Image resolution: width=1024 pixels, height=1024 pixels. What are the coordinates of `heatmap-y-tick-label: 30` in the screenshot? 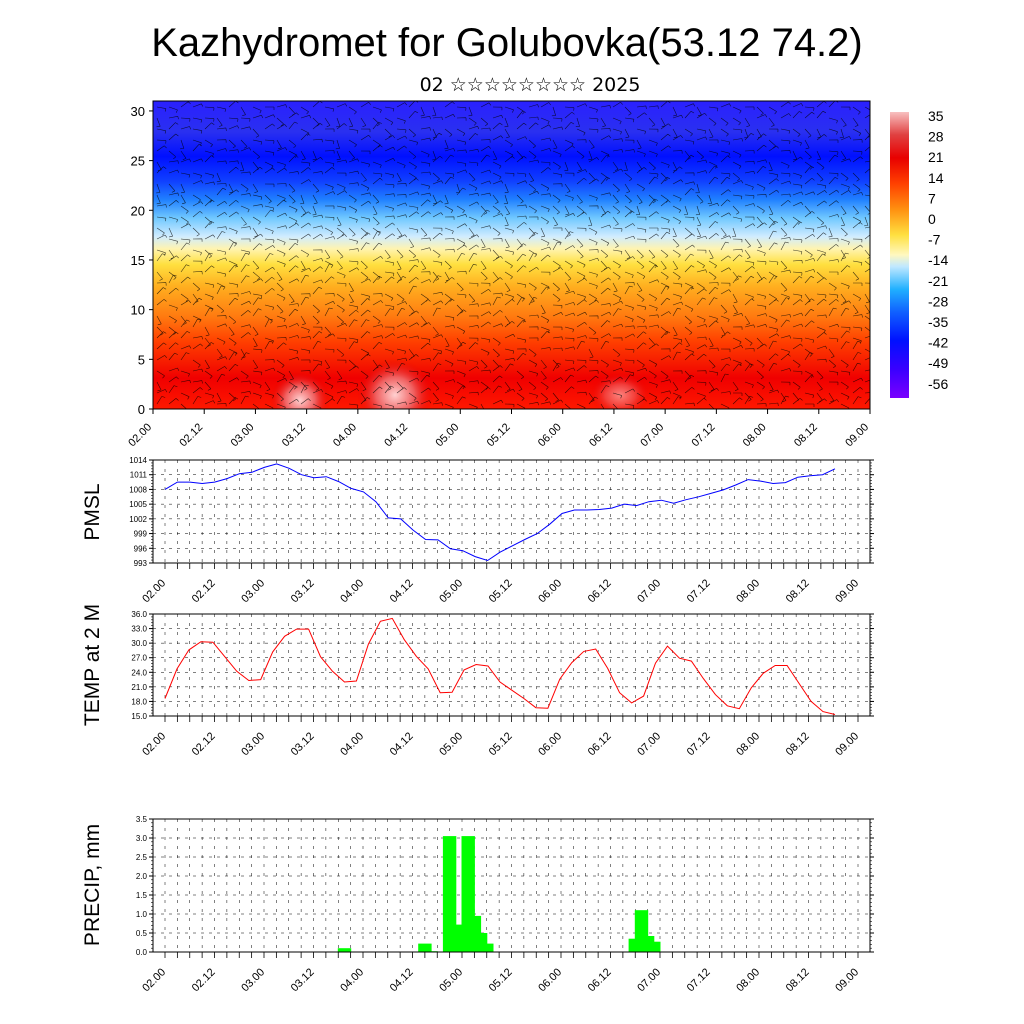 It's located at (138, 111).